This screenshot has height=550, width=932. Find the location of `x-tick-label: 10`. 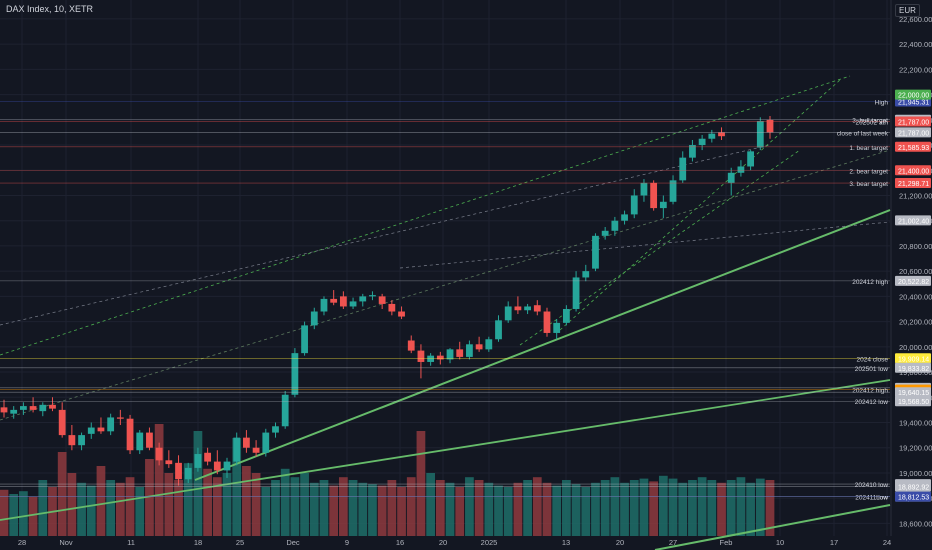

x-tick-label: 10 is located at coordinates (780, 542).